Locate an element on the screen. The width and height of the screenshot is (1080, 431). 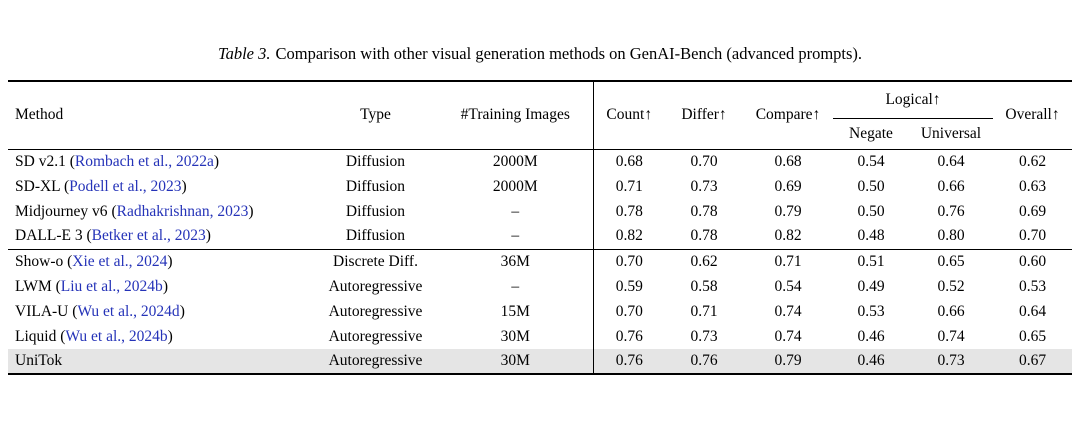
overall-cell: 0.64 is located at coordinates (1032, 311).